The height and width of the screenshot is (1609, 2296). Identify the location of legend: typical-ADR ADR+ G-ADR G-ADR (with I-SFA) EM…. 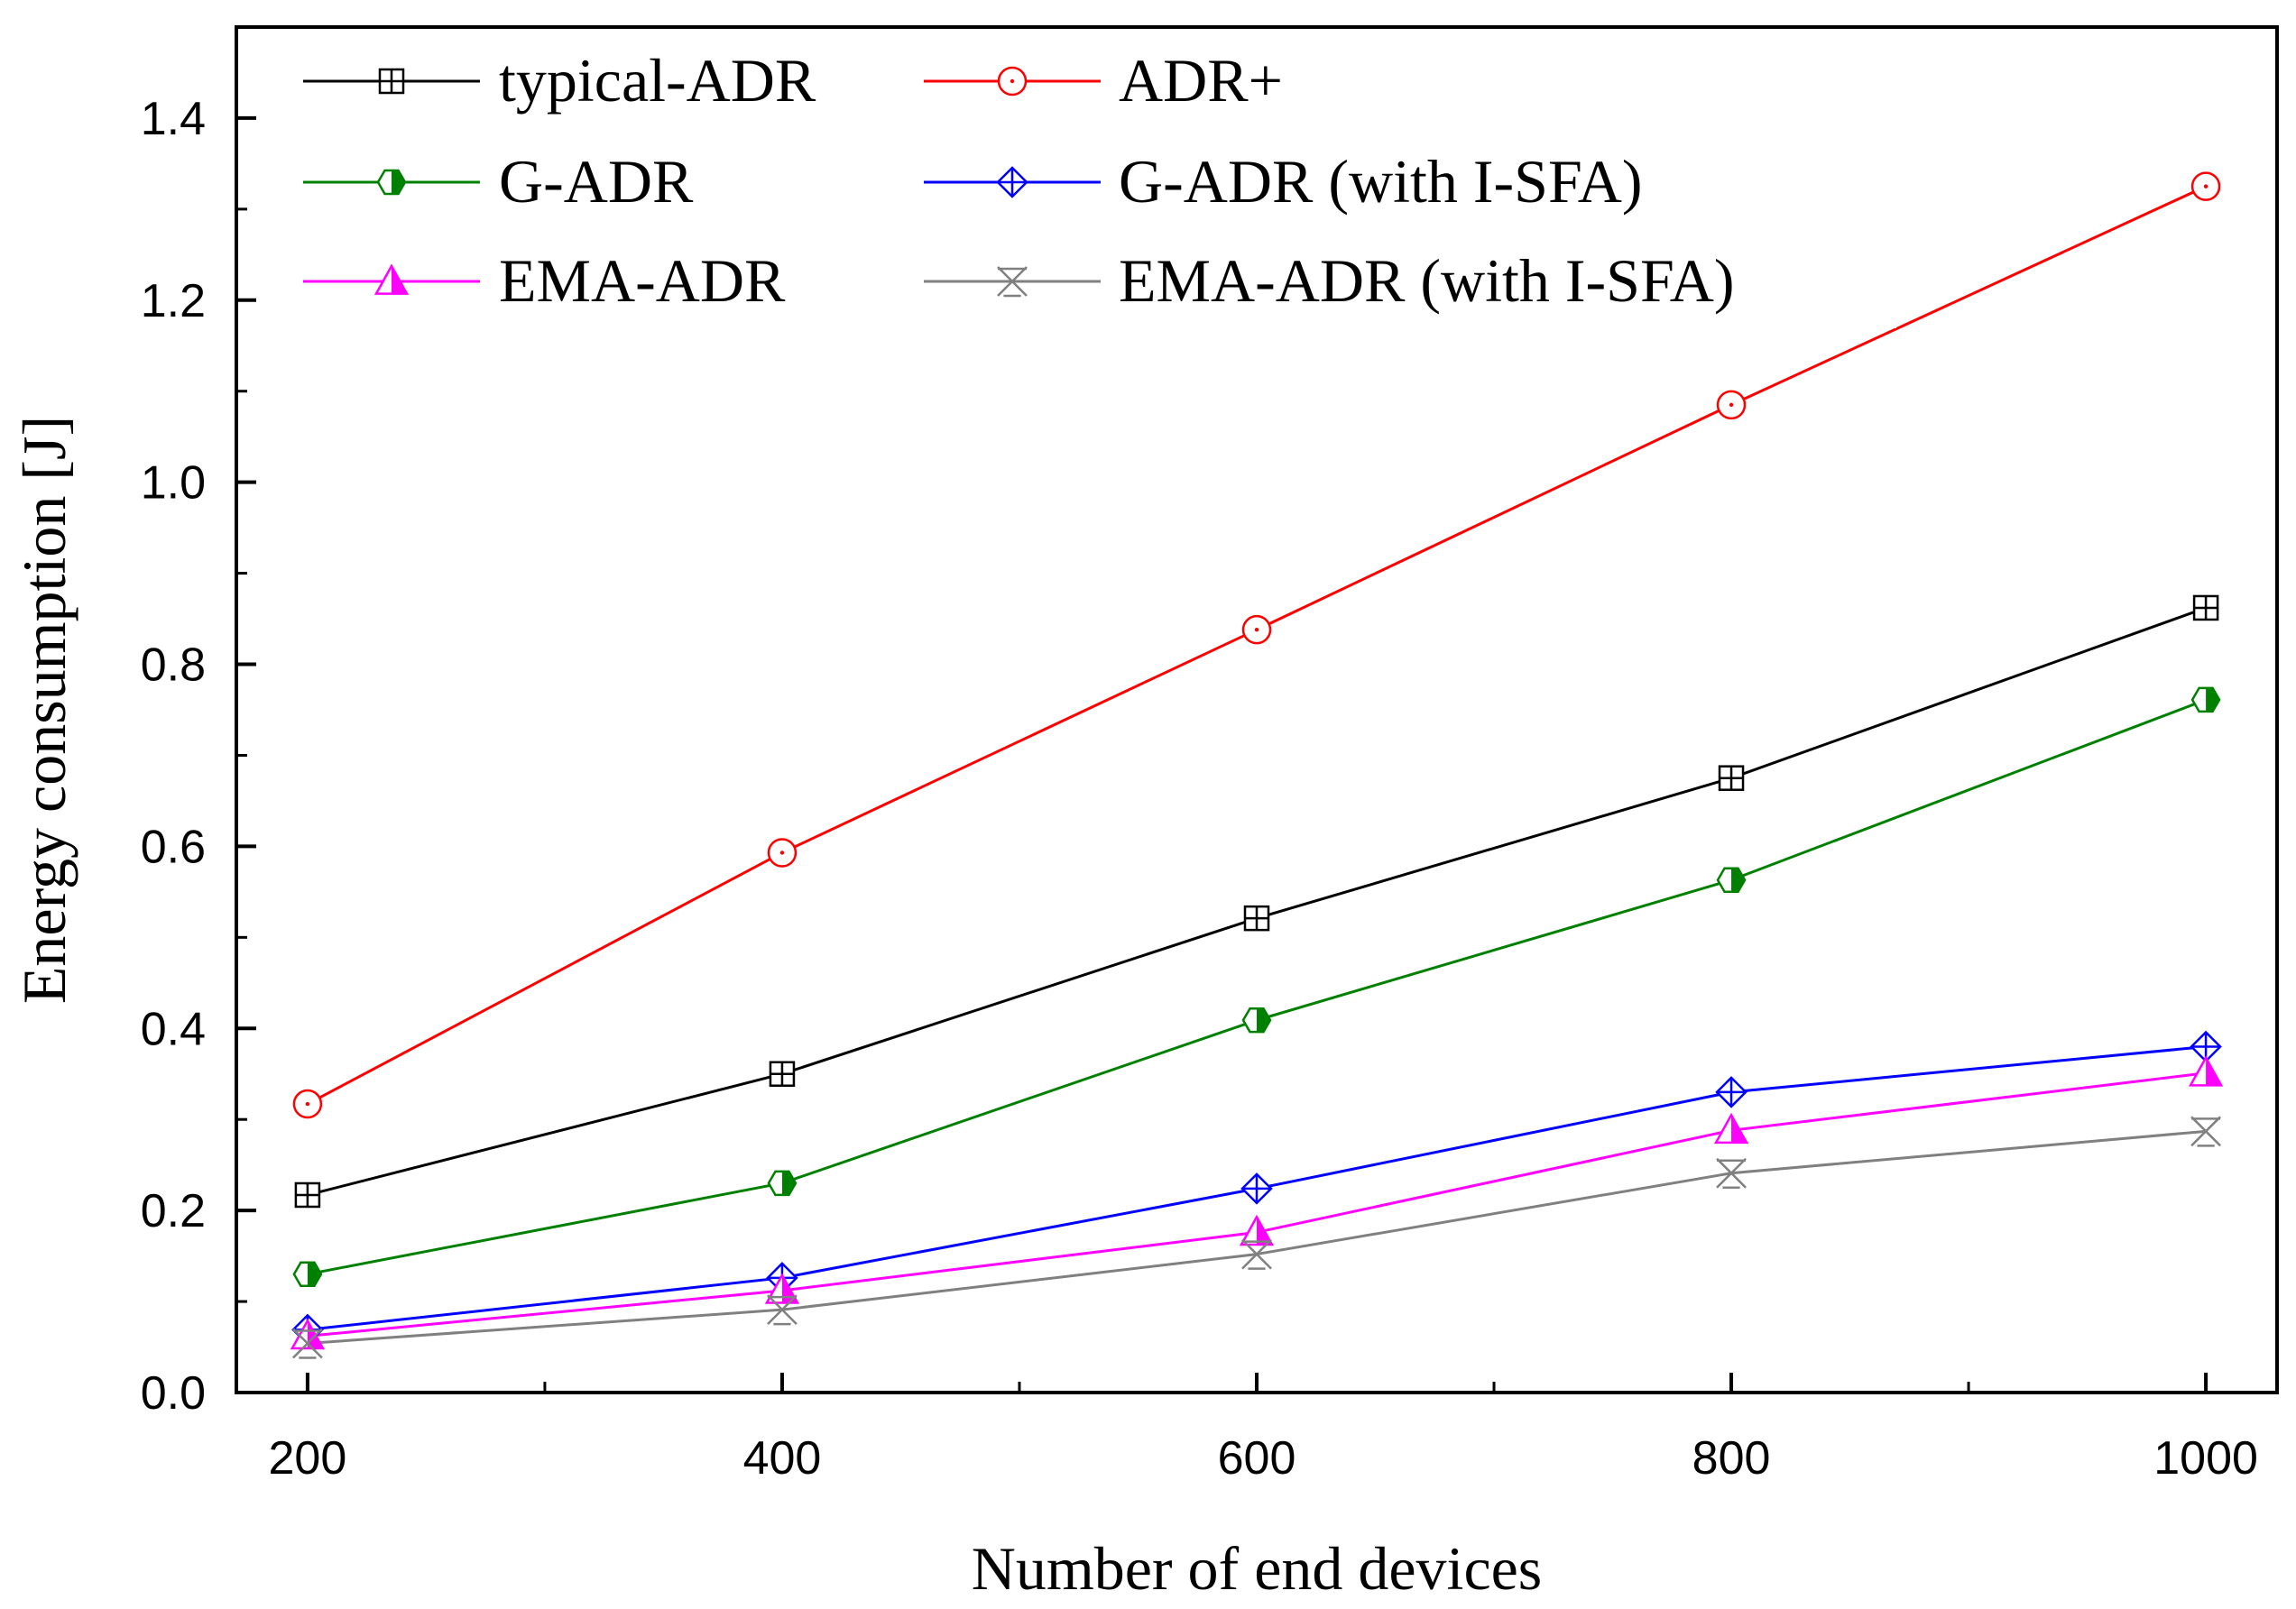
(1089, 179).